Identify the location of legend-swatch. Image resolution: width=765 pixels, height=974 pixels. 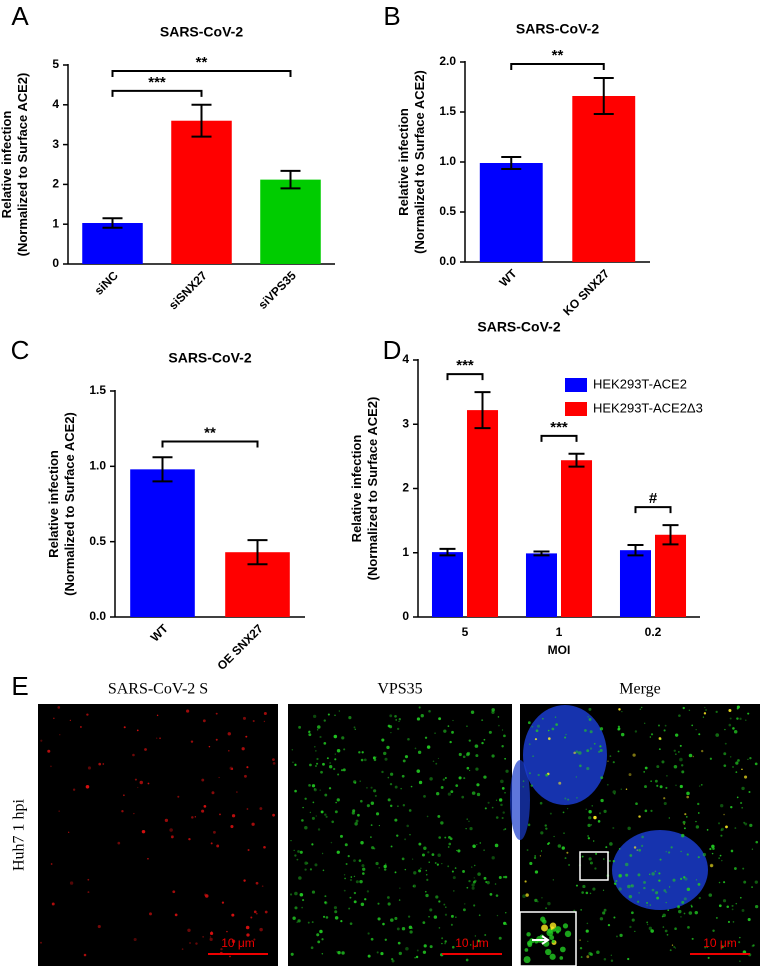
(576, 409).